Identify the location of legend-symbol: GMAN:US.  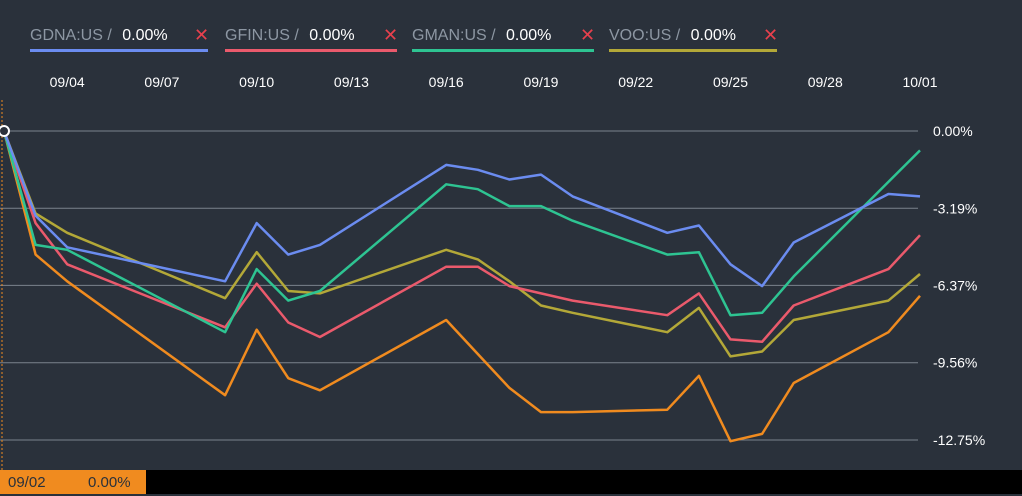
(449, 35).